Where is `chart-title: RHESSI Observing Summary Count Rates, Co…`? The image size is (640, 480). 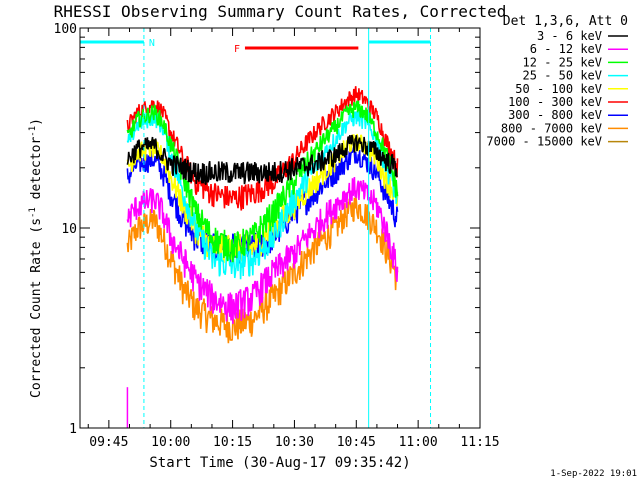 chart-title: RHESSI Observing Summary Count Rates, Co… is located at coordinates (280, 11).